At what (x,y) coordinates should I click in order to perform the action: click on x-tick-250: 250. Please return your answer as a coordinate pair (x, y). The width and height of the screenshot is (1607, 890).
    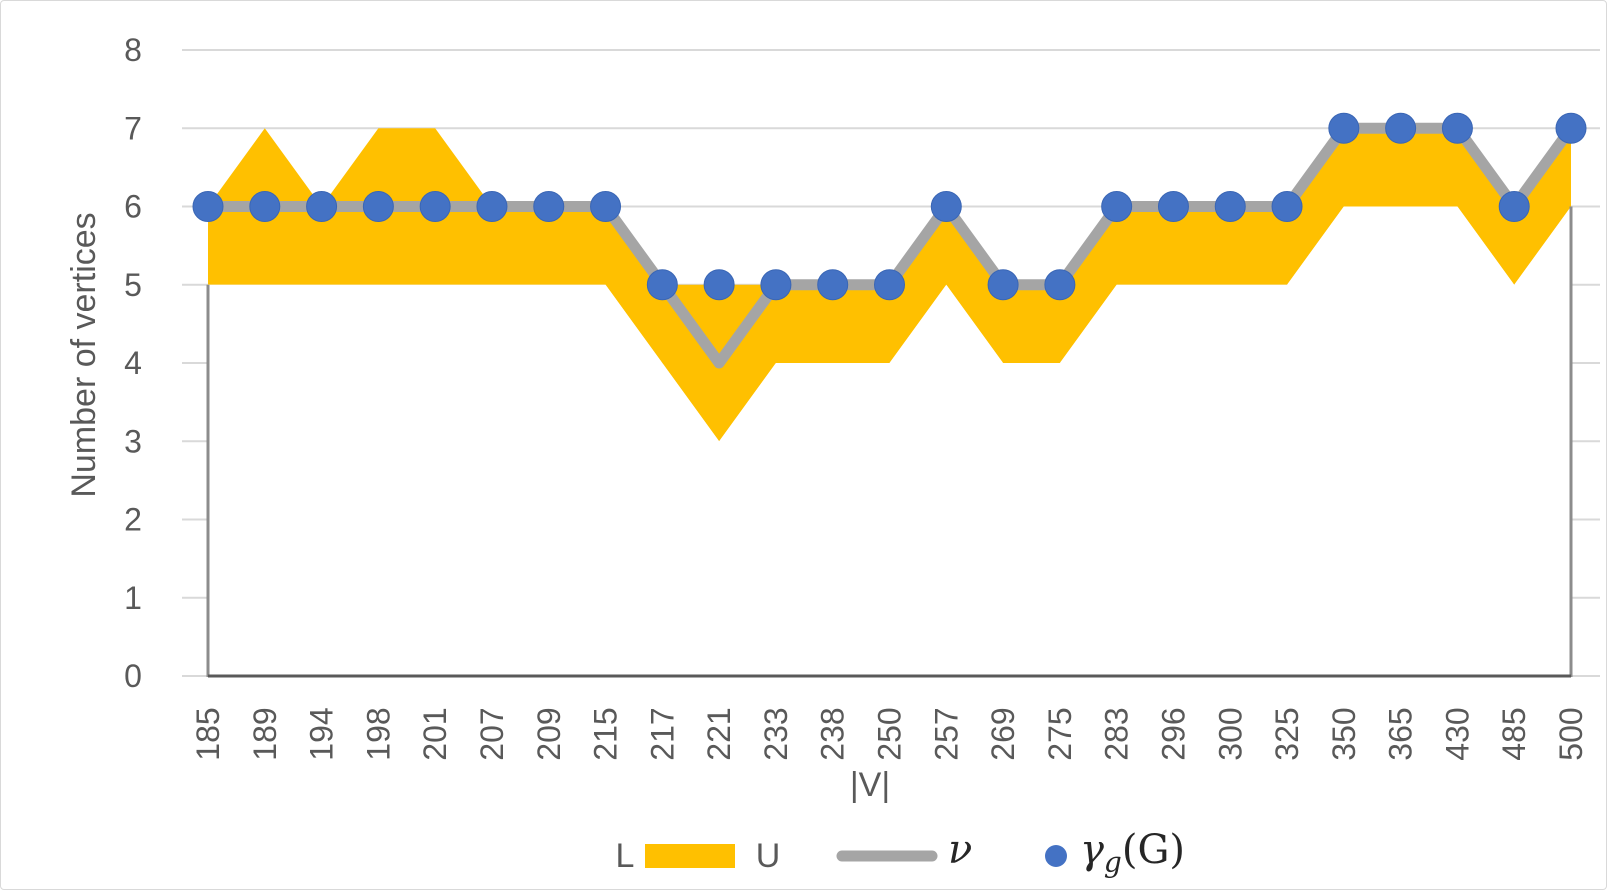
    Looking at the image, I should click on (890, 733).